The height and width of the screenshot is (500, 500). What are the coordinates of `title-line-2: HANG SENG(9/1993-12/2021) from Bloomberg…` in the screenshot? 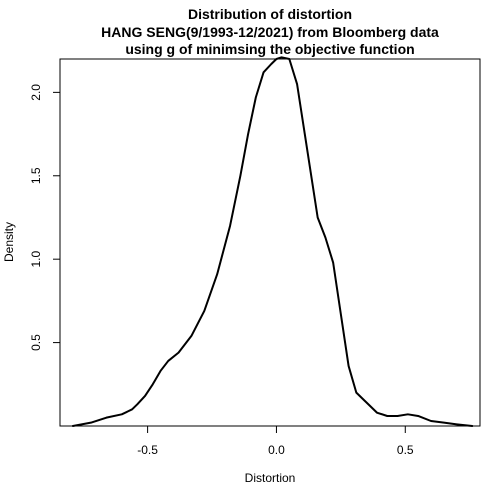 It's located at (270, 32).